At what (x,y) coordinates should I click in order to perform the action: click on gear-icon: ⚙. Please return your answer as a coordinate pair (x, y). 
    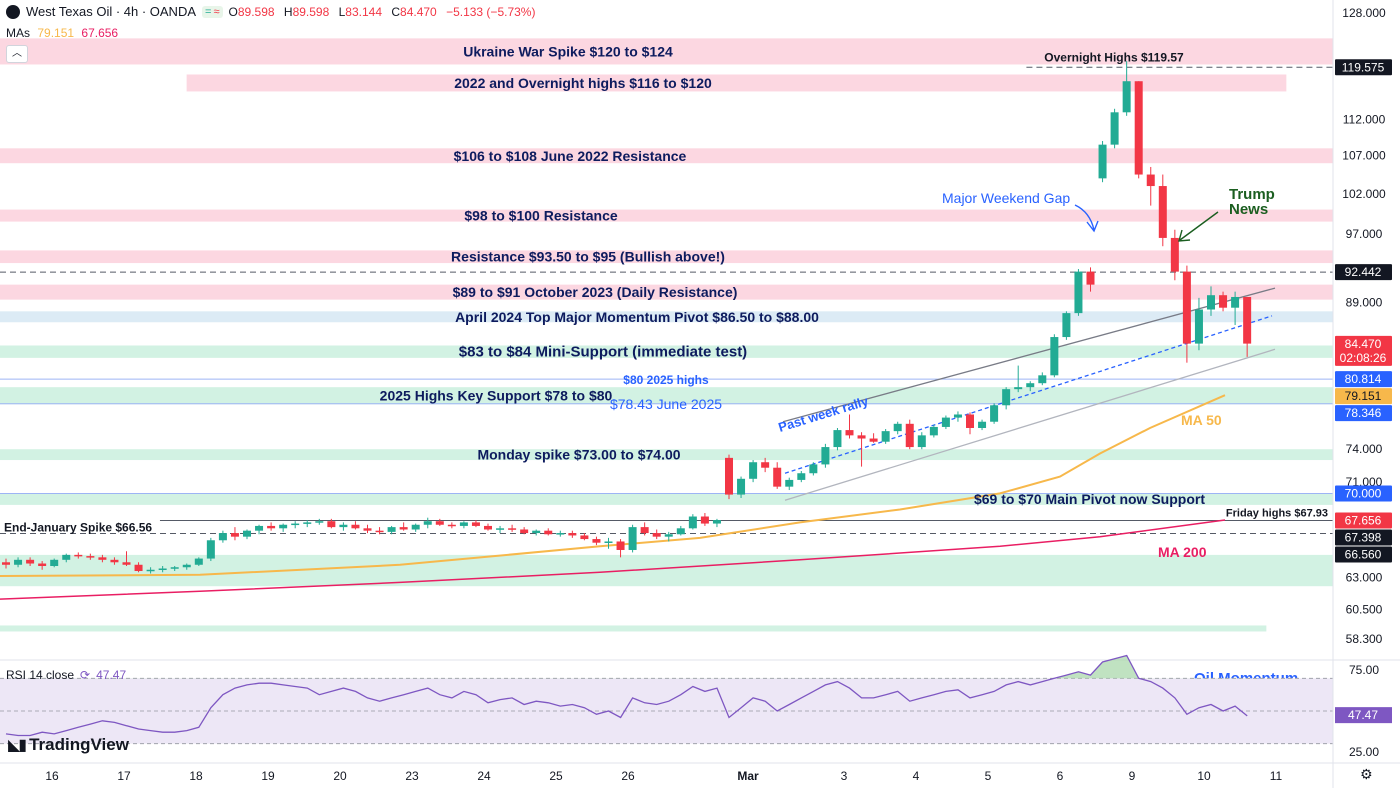
    Looking at the image, I should click on (1366, 774).